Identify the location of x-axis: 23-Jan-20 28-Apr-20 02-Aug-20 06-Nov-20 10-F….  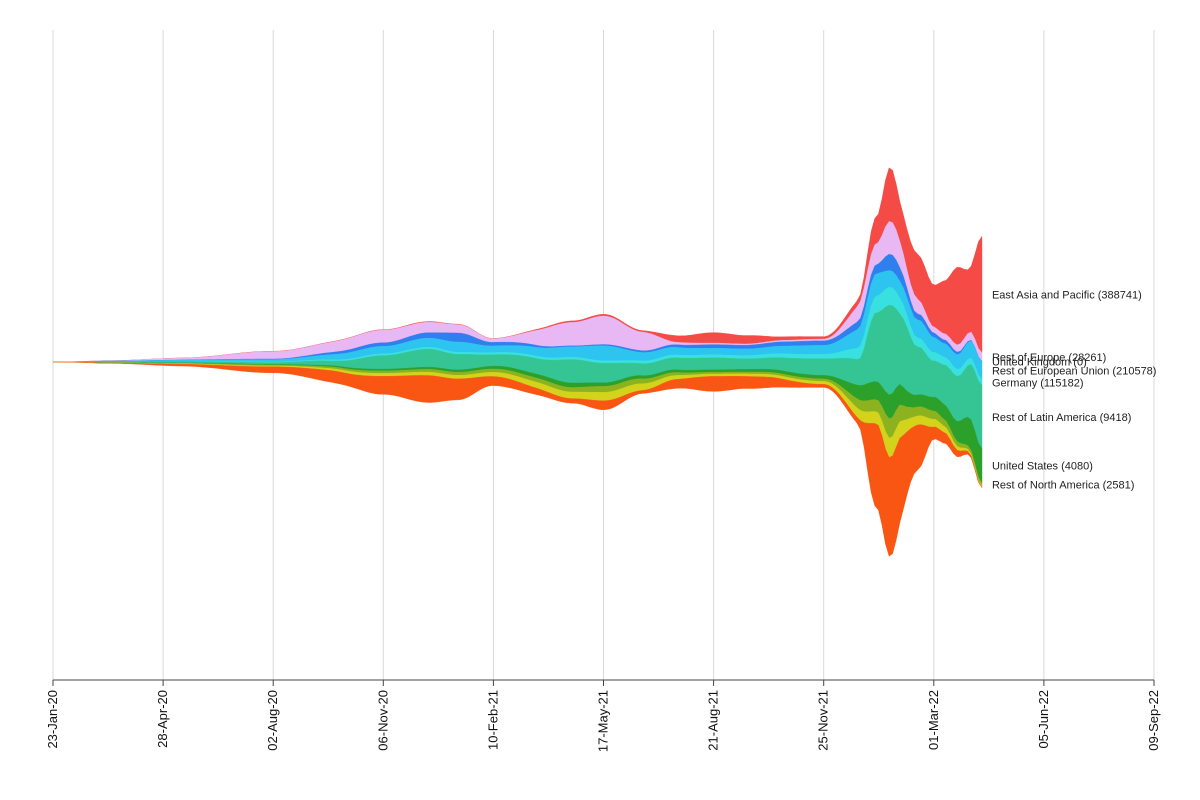
(603, 715).